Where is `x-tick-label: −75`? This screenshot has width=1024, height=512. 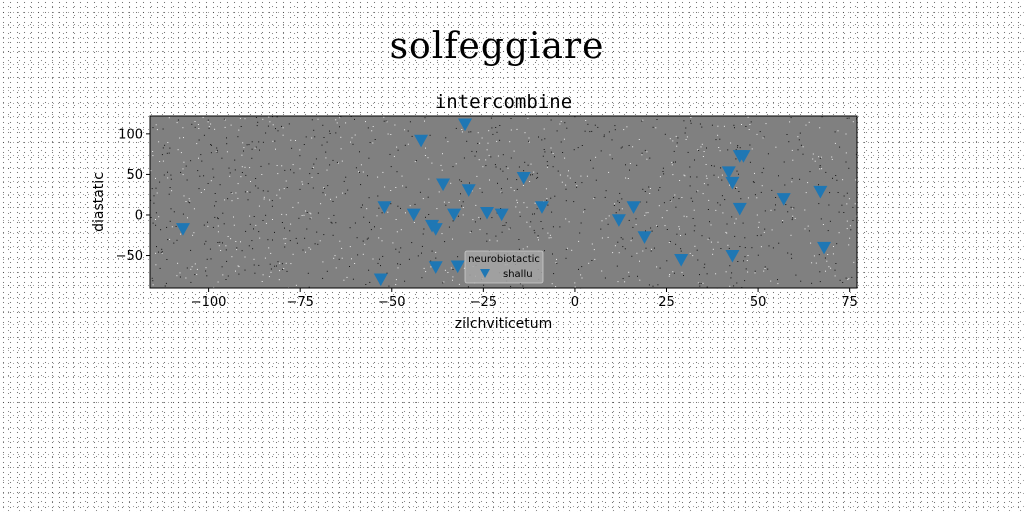 x-tick-label: −75 is located at coordinates (299, 302).